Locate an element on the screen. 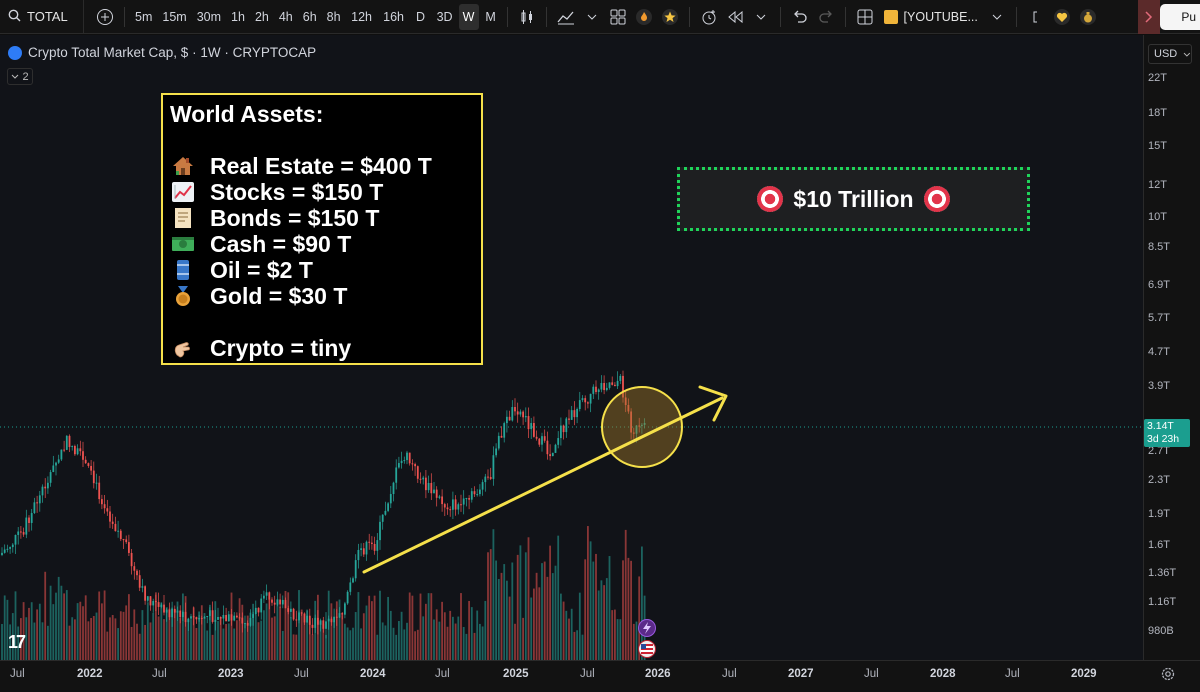  interval-d: D is located at coordinates (421, 16).